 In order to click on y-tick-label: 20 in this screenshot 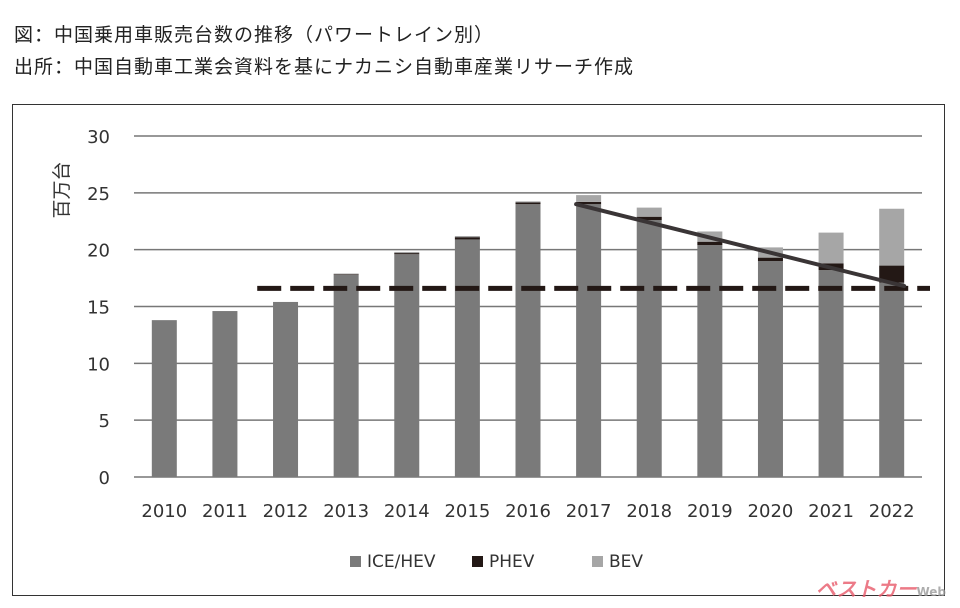, I will do `click(98, 251)`.